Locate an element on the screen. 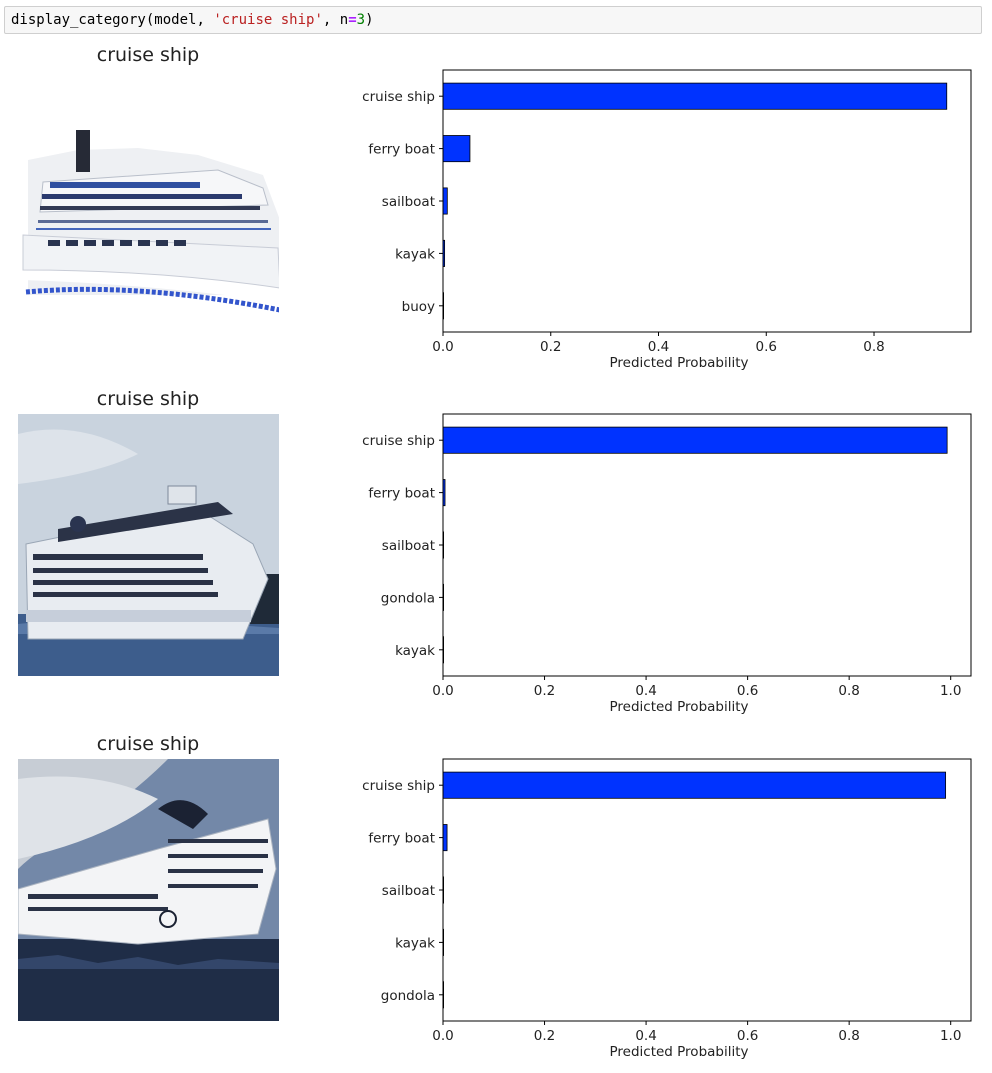  code-func: display_category is located at coordinates (78, 20).